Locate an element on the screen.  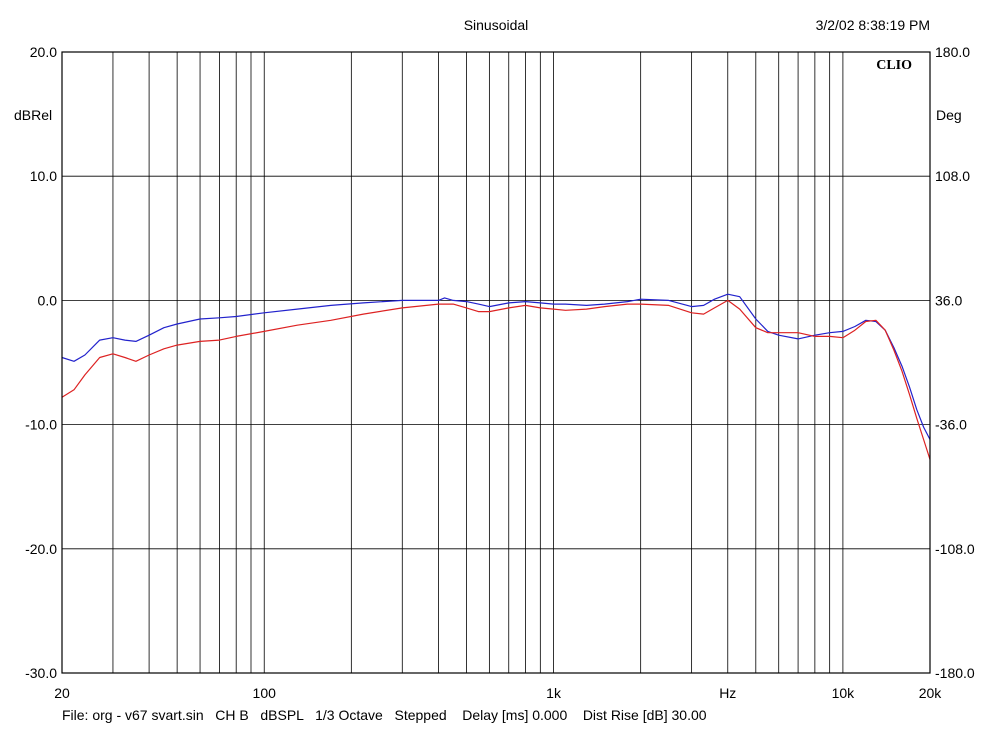
y-tick-label: -30.0 is located at coordinates (41, 673).